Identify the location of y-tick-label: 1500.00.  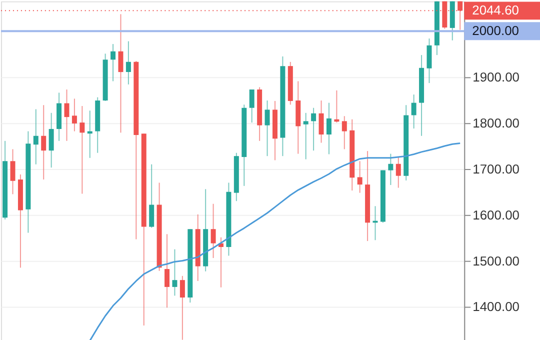
(496, 260).